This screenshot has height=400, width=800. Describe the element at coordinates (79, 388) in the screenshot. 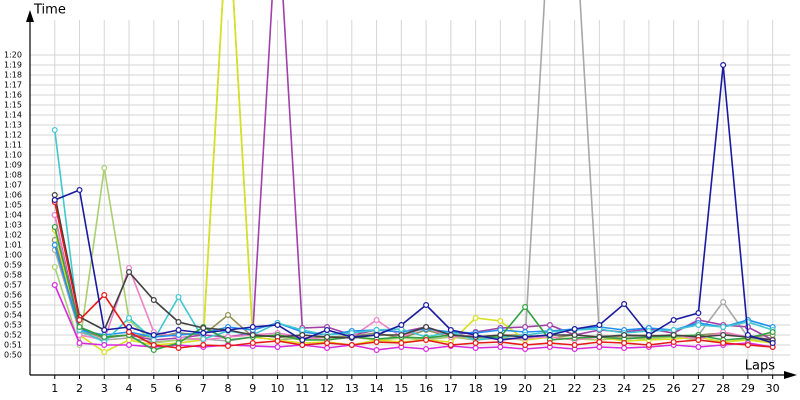

I see `x-tick-label: 2` at that location.